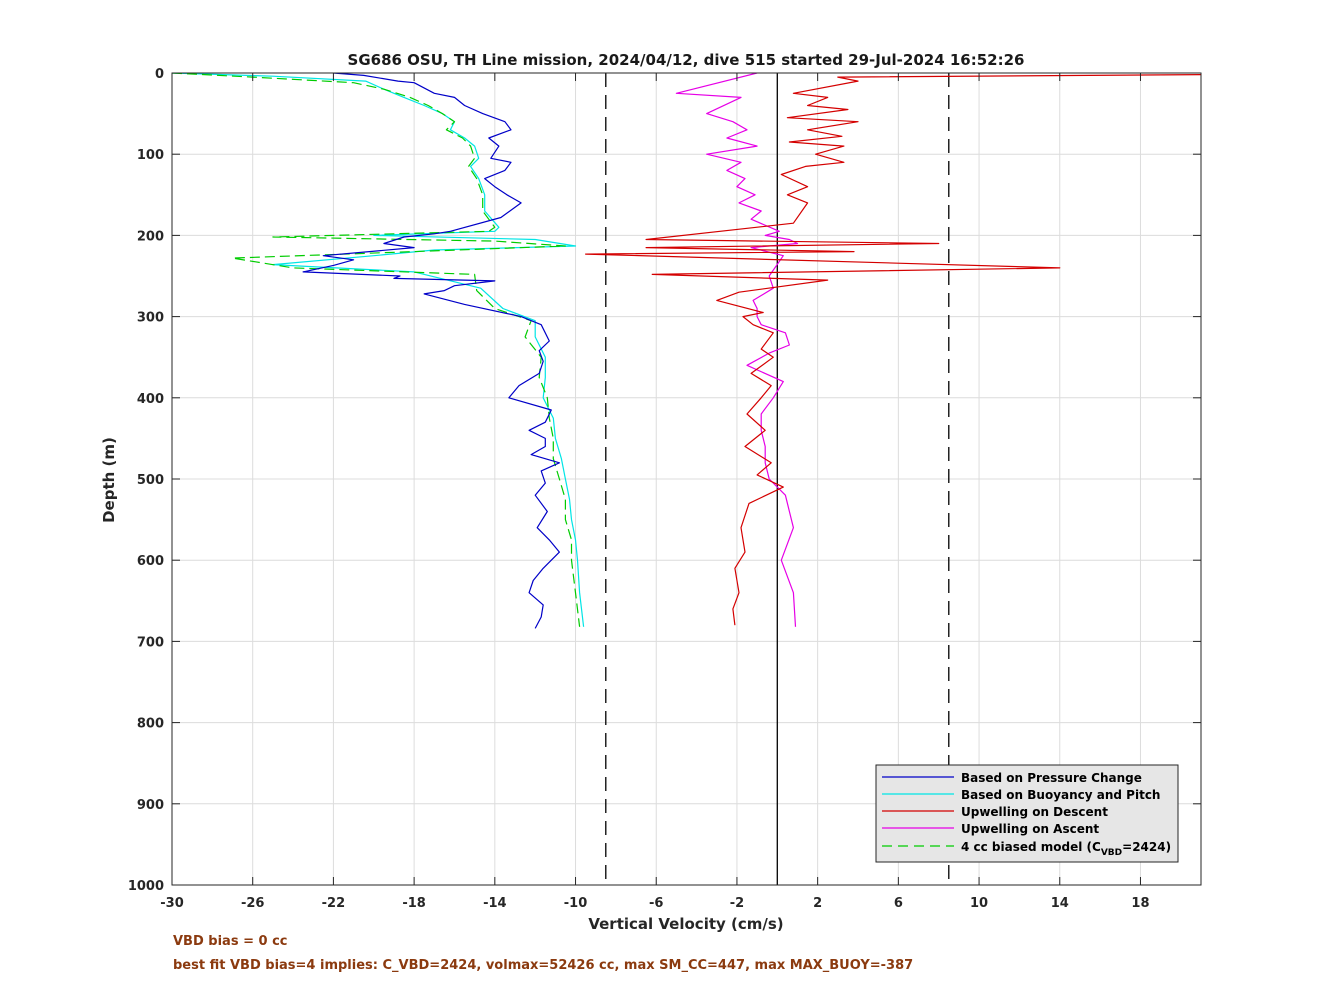  What do you see at coordinates (1031, 847) in the screenshot?
I see `legend-label-model-main: 4 cc biased model (C` at bounding box center [1031, 847].